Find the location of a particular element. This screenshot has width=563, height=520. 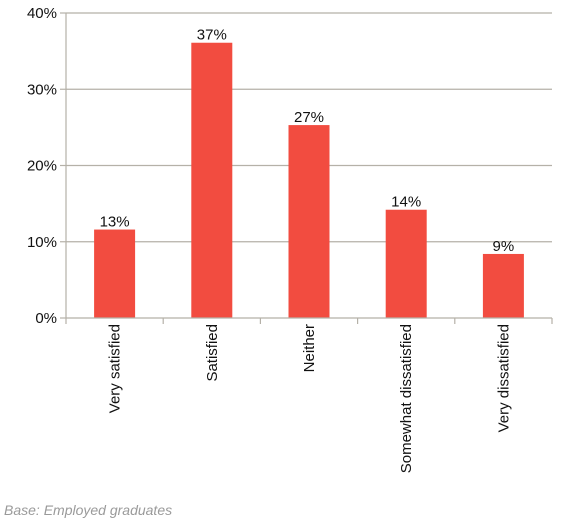

data-label: 9% is located at coordinates (504, 246).